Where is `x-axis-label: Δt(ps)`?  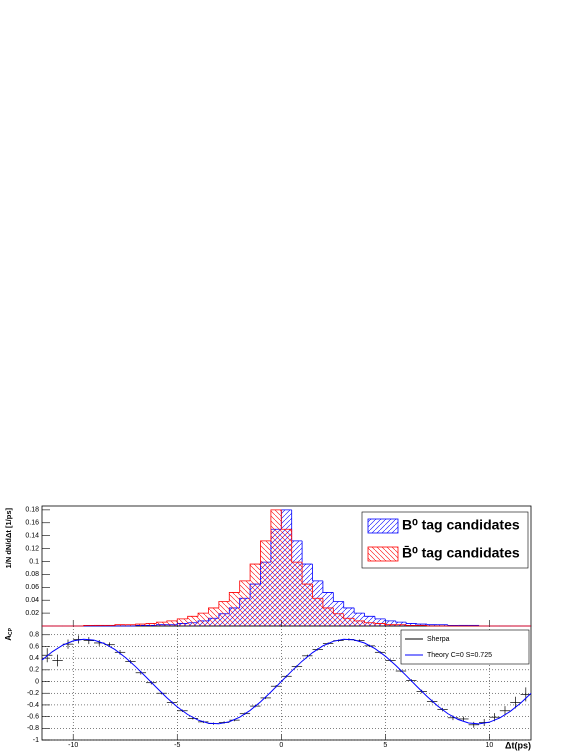 x-axis-label: Δt(ps) is located at coordinates (518, 745).